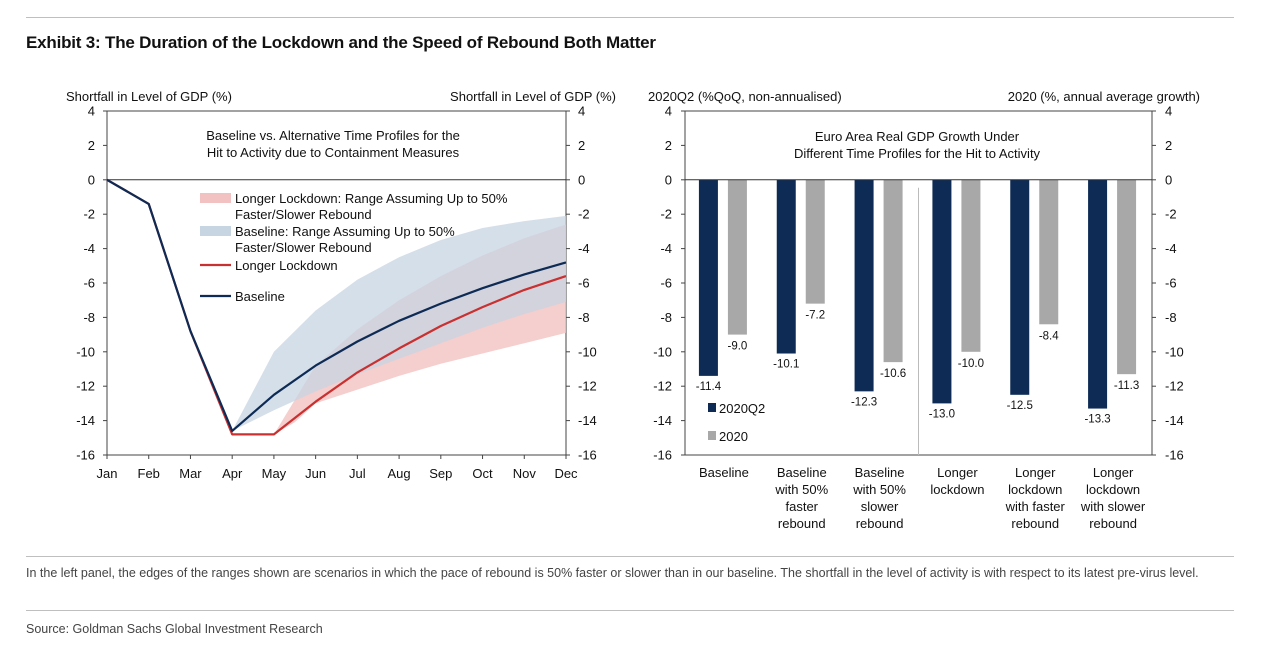  I want to click on bar-right-y-tick-label: 4, so click(1168, 111).